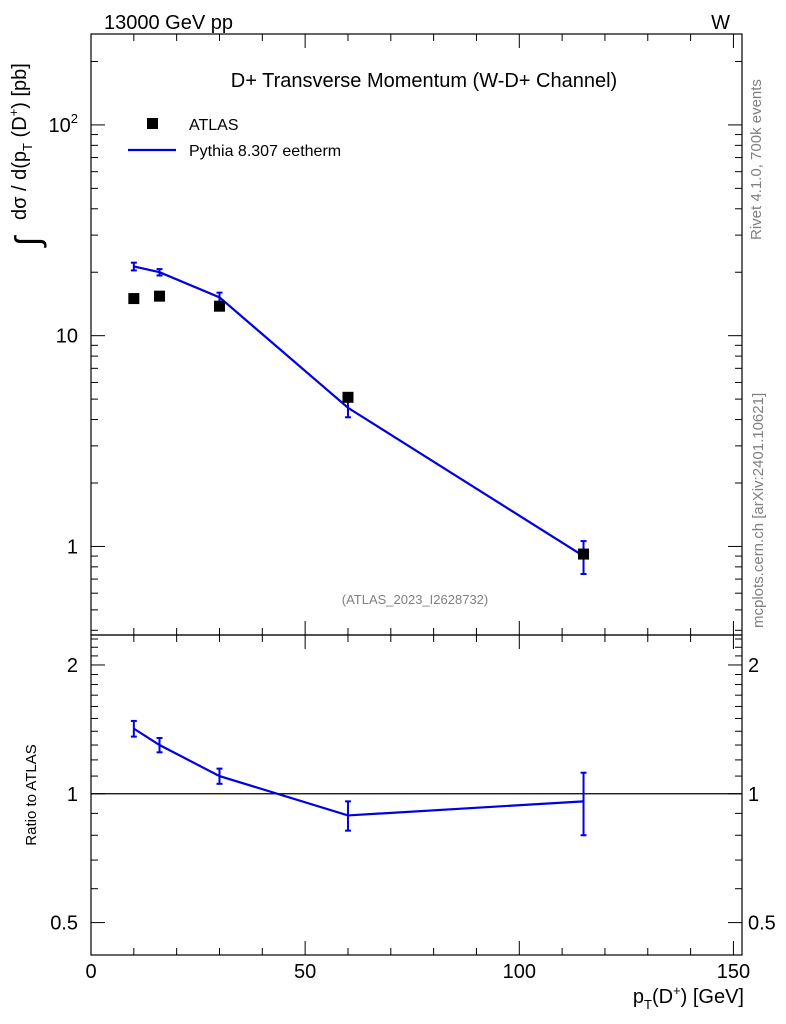 The image size is (786, 1024). What do you see at coordinates (756, 159) in the screenshot?
I see `rivet-version-label: Rivet 4.1.0, 700k events` at bounding box center [756, 159].